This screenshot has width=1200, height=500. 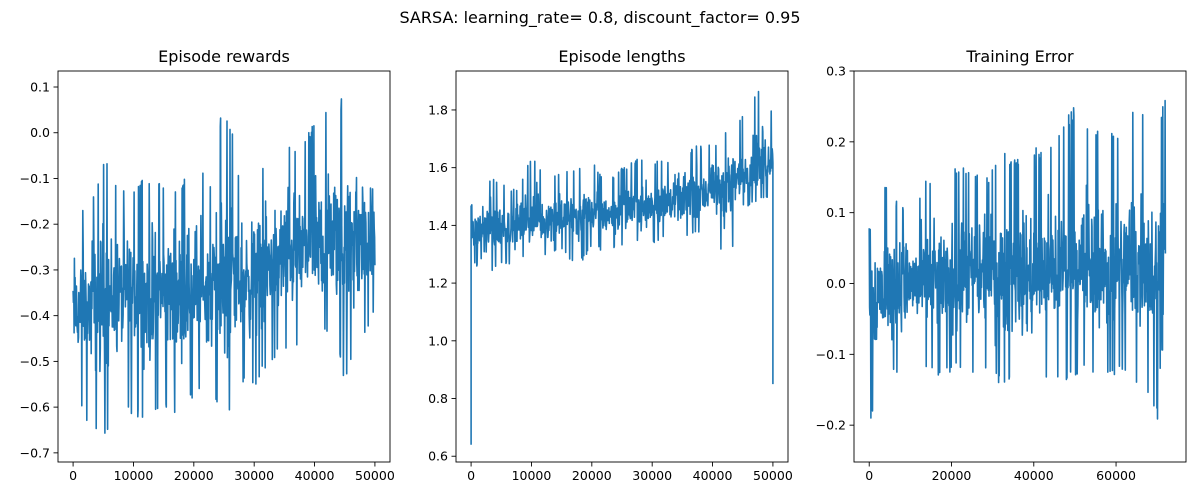 I want to click on panel-title: Episode rewards, so click(x=224, y=56).